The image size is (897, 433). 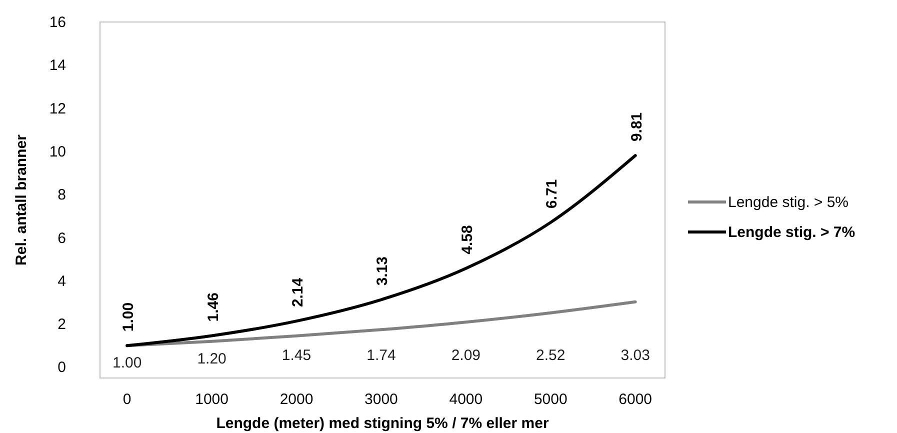 What do you see at coordinates (637, 127) in the screenshot?
I see `data-label: 9.81` at bounding box center [637, 127].